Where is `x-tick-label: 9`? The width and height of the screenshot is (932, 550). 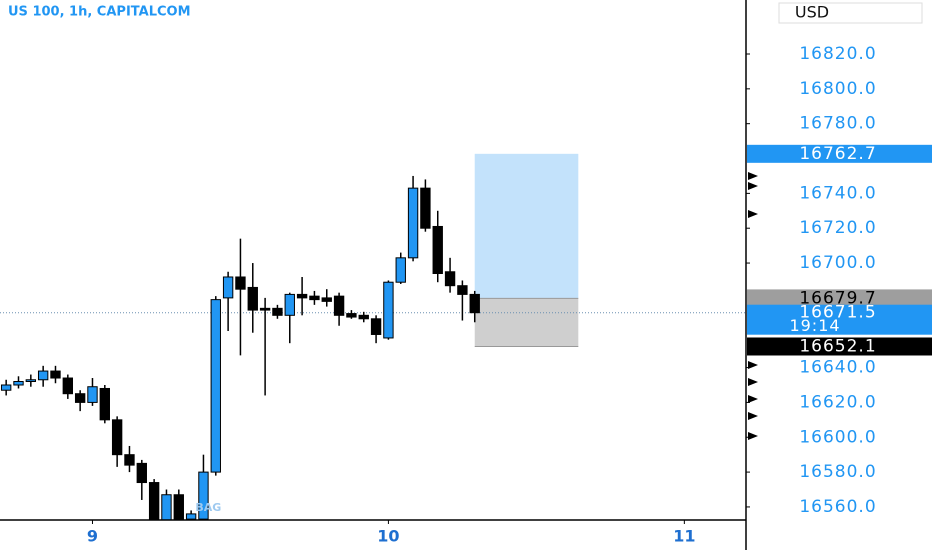
x-tick-label: 9 is located at coordinates (92, 536).